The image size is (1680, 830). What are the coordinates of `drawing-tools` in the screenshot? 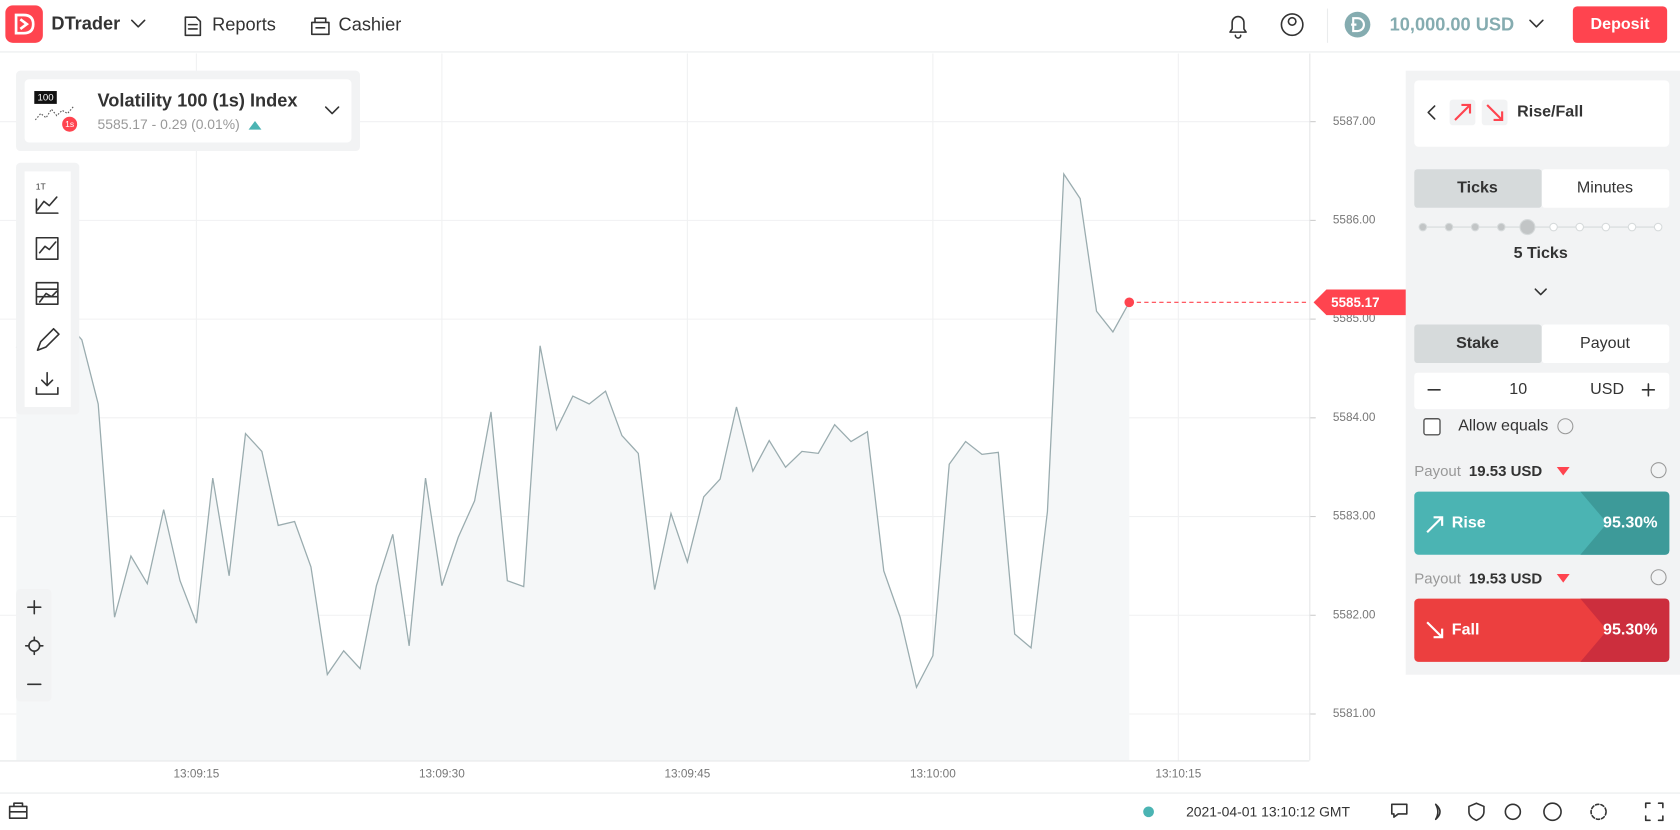 It's located at (48, 339).